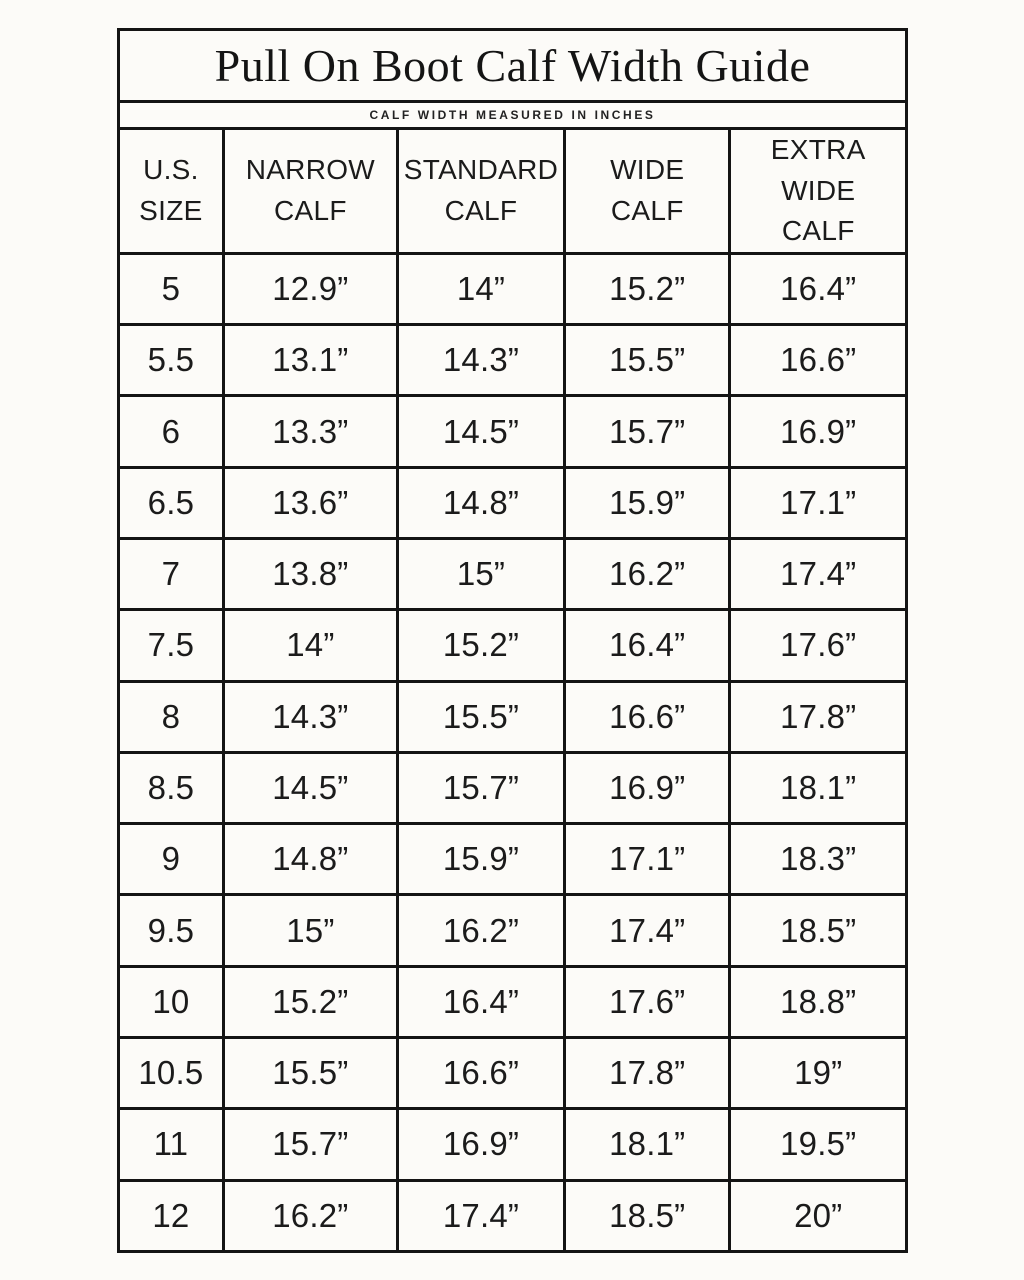 This screenshot has height=1280, width=1024. I want to click on table-row: 11 15.7” 16.9” 18.1” 19.5”, so click(512, 1144).